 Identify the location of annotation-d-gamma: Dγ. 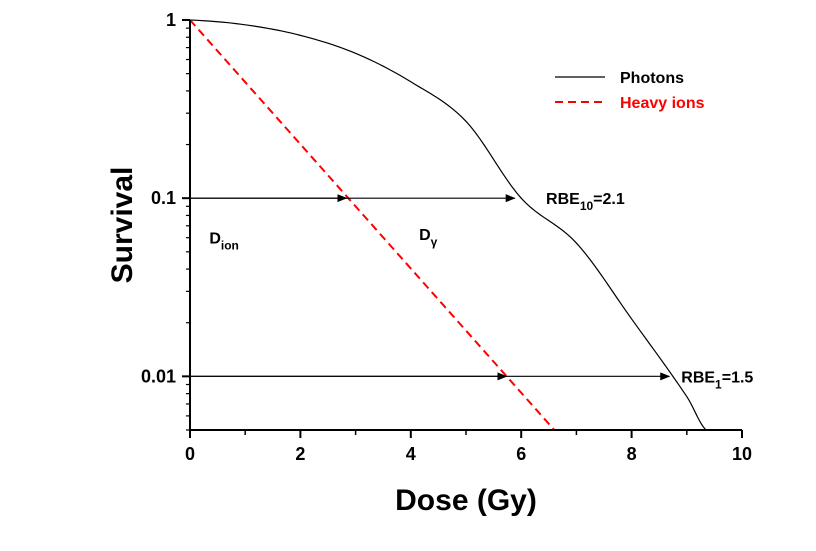
(428, 238).